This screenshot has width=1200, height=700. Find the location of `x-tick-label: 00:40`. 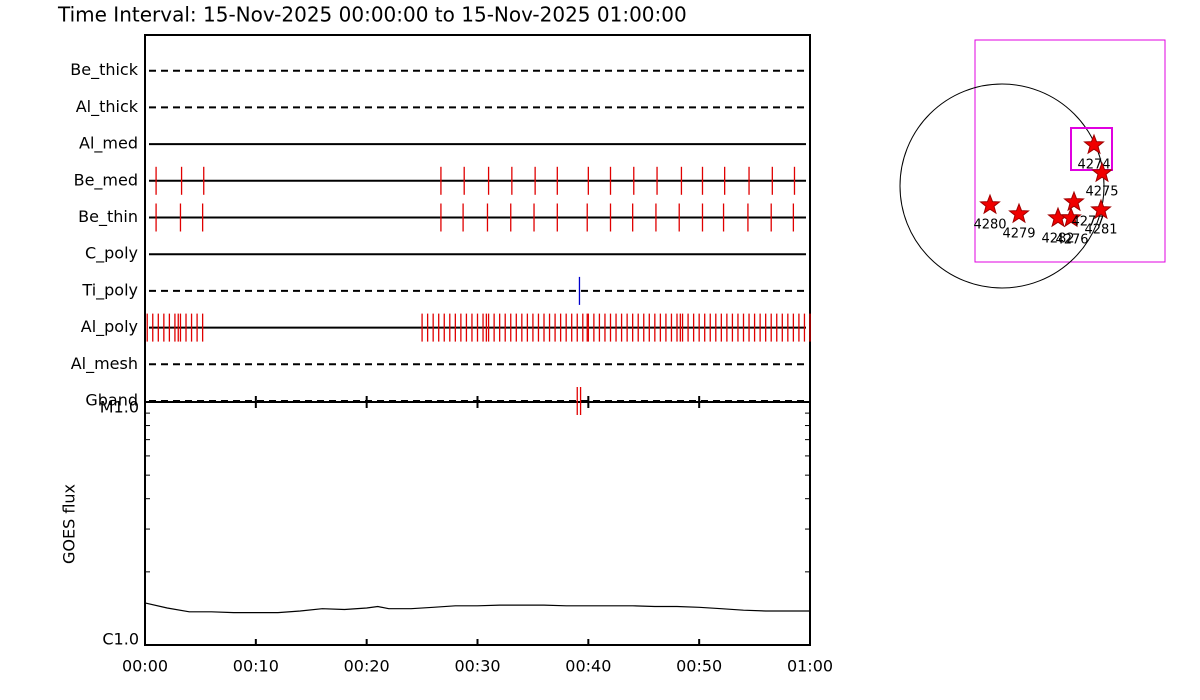

x-tick-label: 00:40 is located at coordinates (588, 666).